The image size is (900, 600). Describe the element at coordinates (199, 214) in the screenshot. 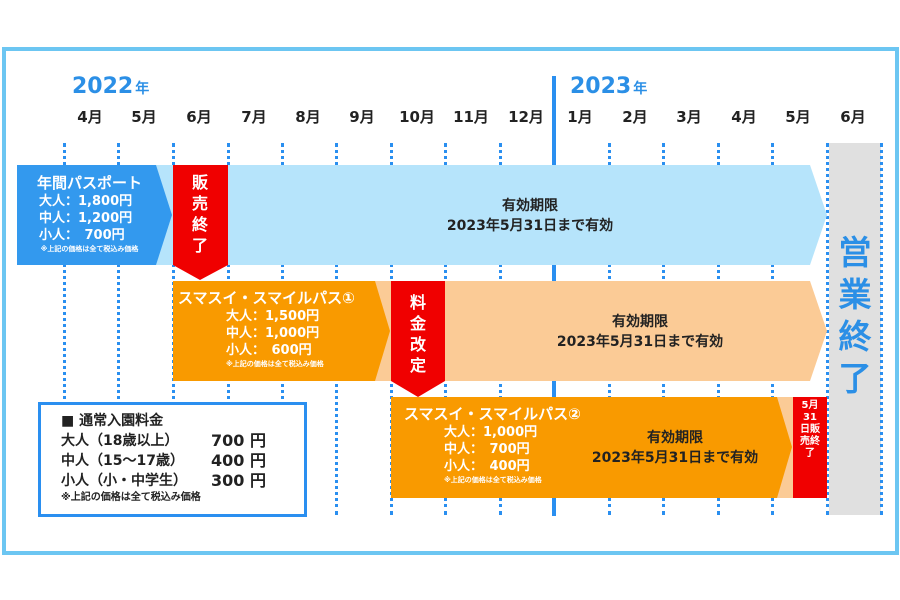

I see `sales-end-label: 販売終了` at that location.